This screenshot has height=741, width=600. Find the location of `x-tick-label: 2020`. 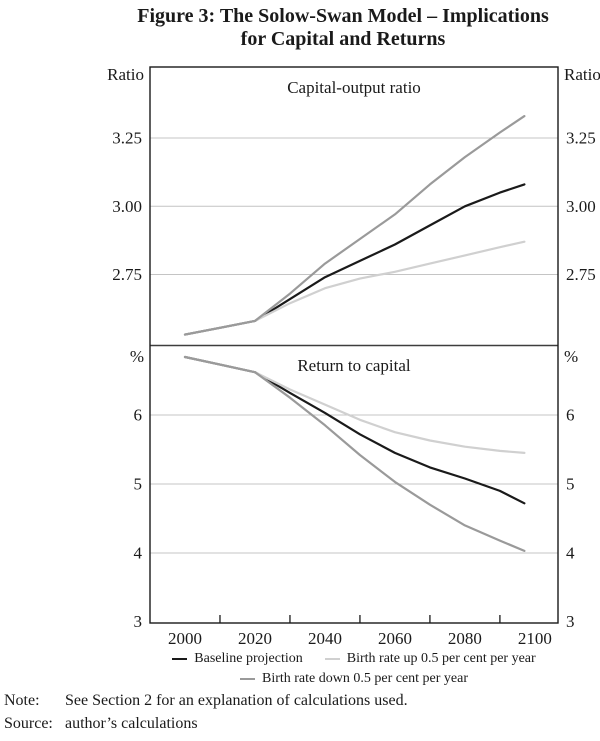

x-tick-label: 2020 is located at coordinates (255, 638).